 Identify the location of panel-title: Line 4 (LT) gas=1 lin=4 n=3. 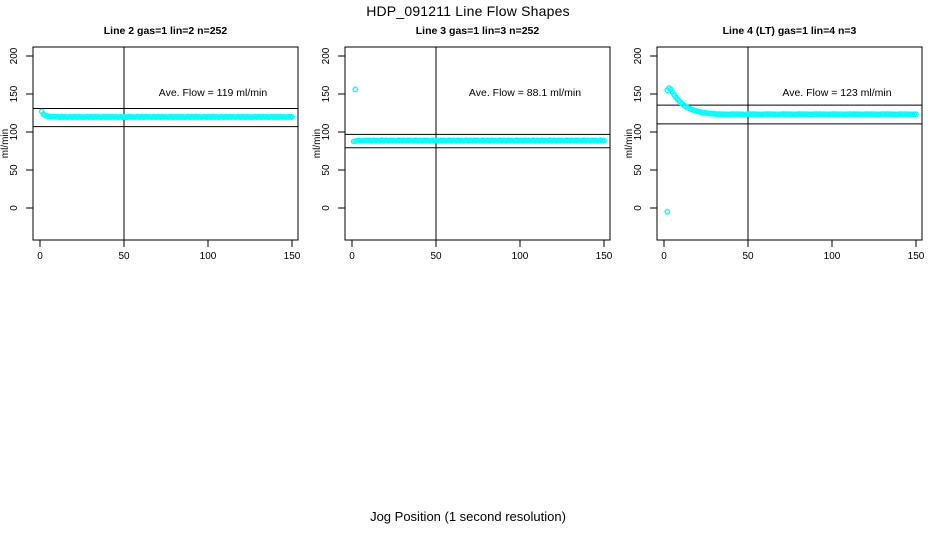
(790, 31).